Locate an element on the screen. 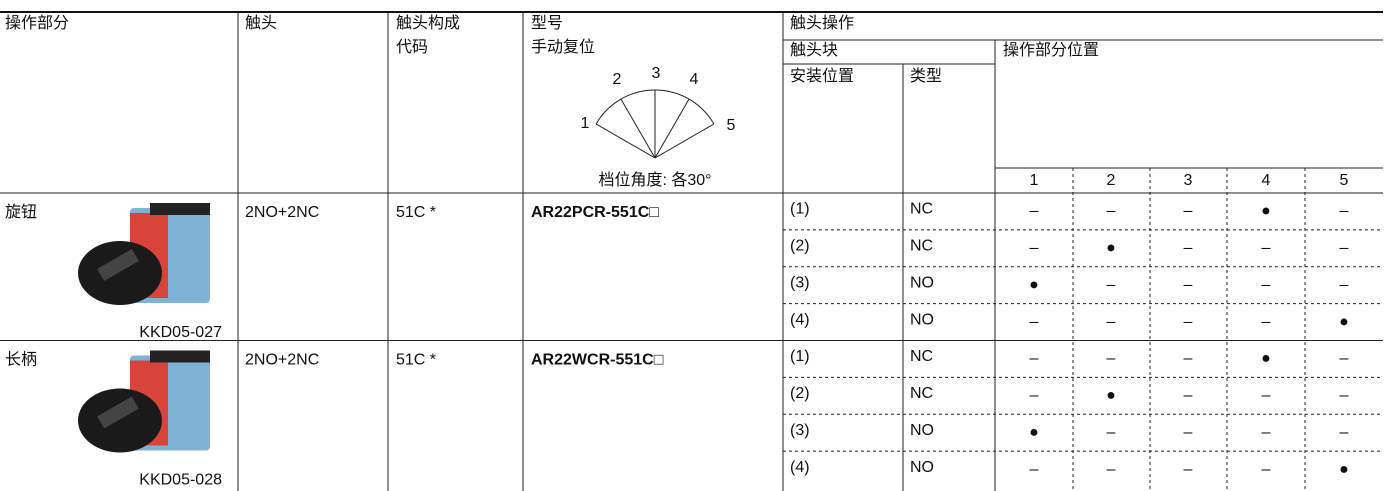 This screenshot has height=491, width=1393. cell-text: 操作部分 is located at coordinates (37, 23).